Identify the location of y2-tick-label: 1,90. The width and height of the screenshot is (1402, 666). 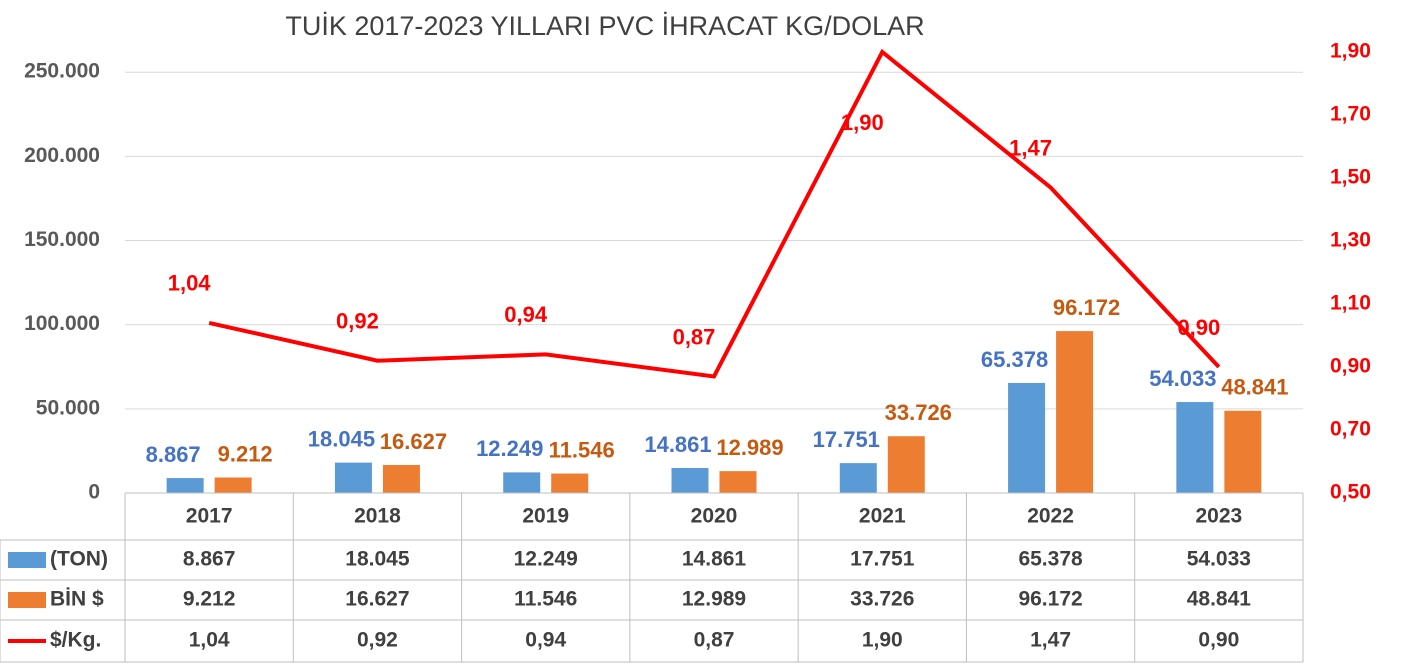
(1350, 51).